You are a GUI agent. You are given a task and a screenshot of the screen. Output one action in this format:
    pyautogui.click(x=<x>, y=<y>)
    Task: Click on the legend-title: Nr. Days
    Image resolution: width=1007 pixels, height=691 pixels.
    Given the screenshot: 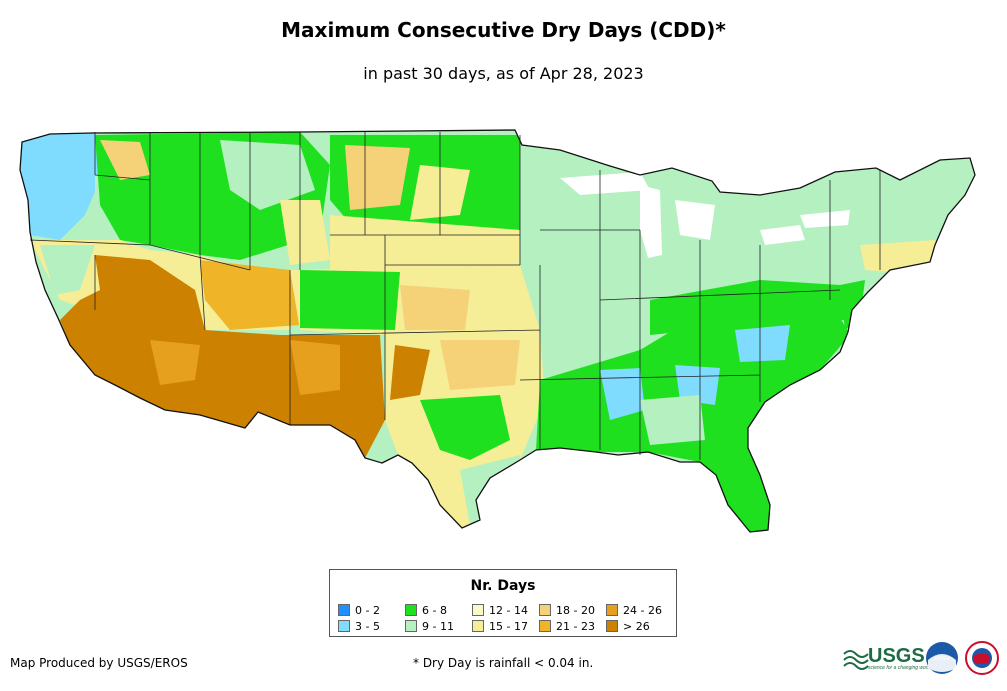 What is the action you would take?
    pyautogui.click(x=503, y=586)
    